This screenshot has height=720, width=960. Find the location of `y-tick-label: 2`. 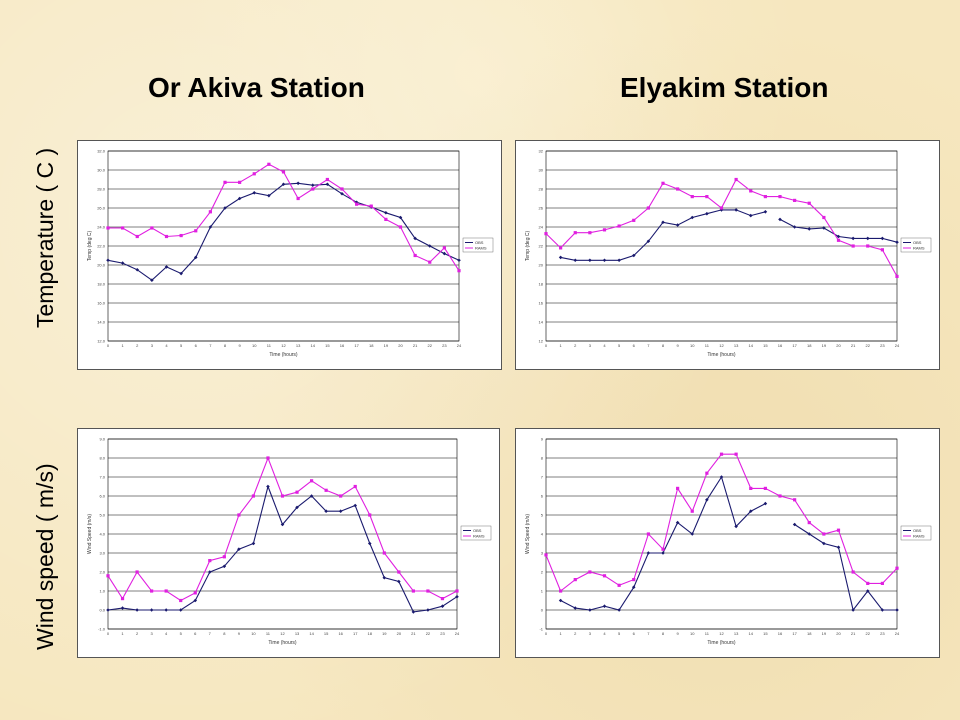

y-tick-label: 2 is located at coordinates (542, 572).